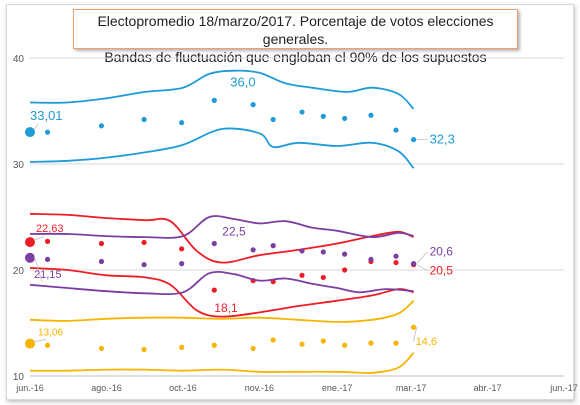 The height and width of the screenshot is (405, 580). Describe the element at coordinates (234, 232) in the screenshot. I see `series-mid-label: 22,5` at that location.